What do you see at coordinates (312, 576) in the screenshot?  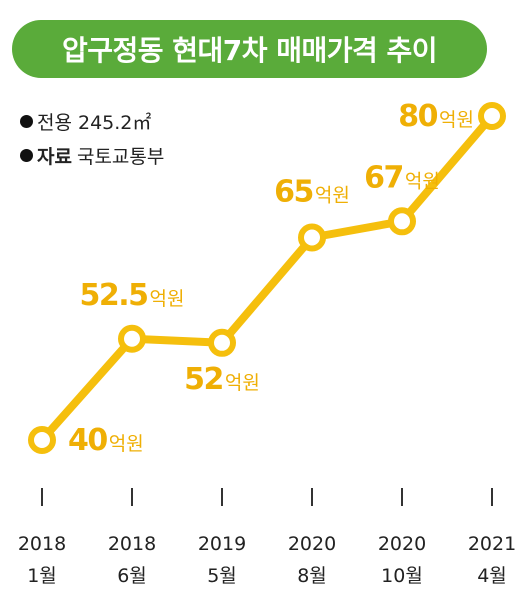 I see `x-tick-label-month: 8월` at bounding box center [312, 576].